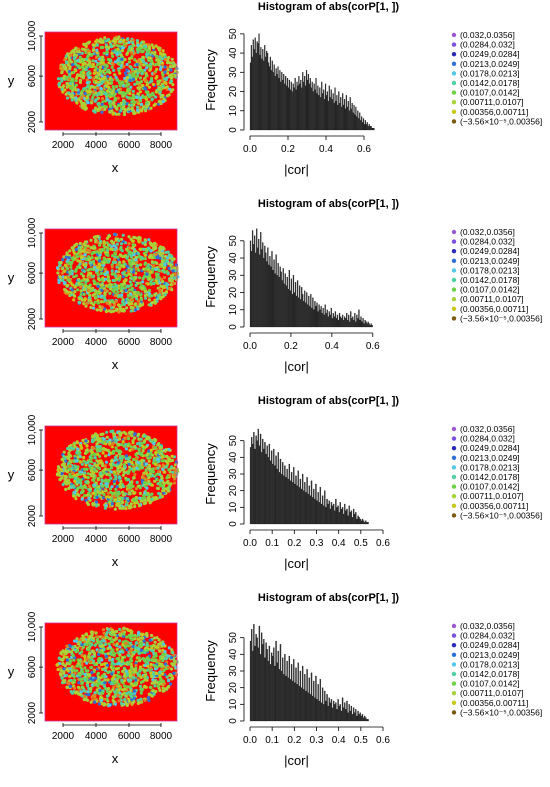 Image resolution: width=550 pixels, height=787 pixels. What do you see at coordinates (490, 251) in the screenshot?
I see `legend-label: (0.0249,0.0284]` at bounding box center [490, 251].